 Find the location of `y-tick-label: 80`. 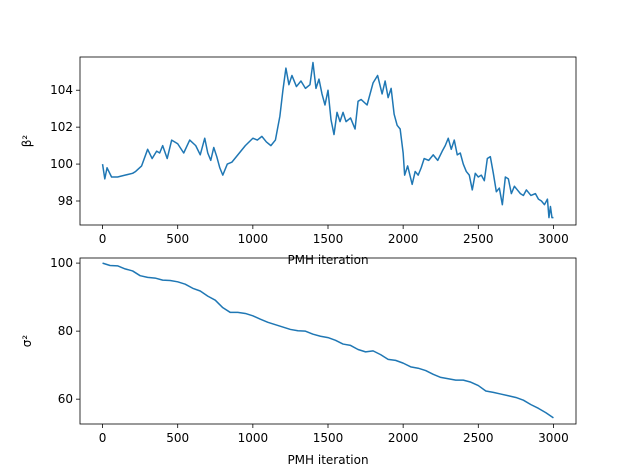

y-tick-label: 80 is located at coordinates (65, 331).